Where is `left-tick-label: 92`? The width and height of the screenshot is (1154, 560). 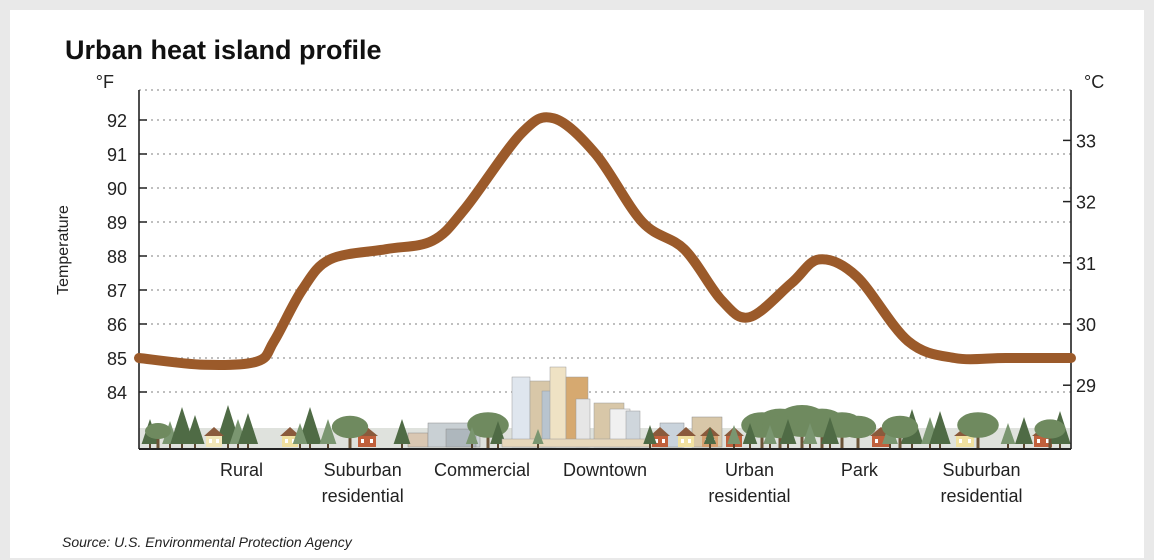
left-tick-label: 92 is located at coordinates (117, 121).